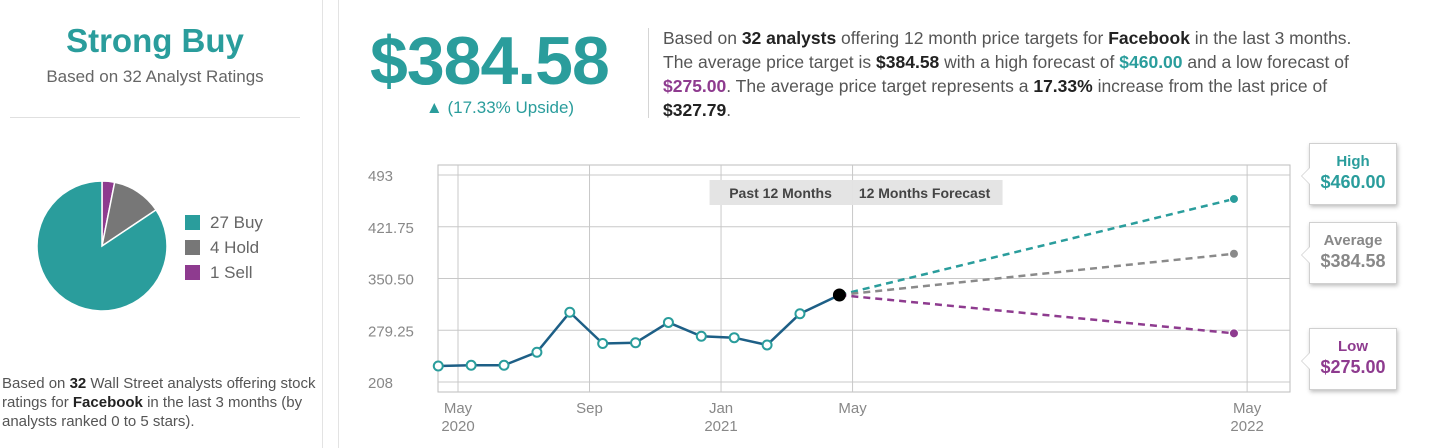 Image resolution: width=1431 pixels, height=448 pixels. What do you see at coordinates (490, 61) in the screenshot?
I see `average-price-target: $384.58` at bounding box center [490, 61].